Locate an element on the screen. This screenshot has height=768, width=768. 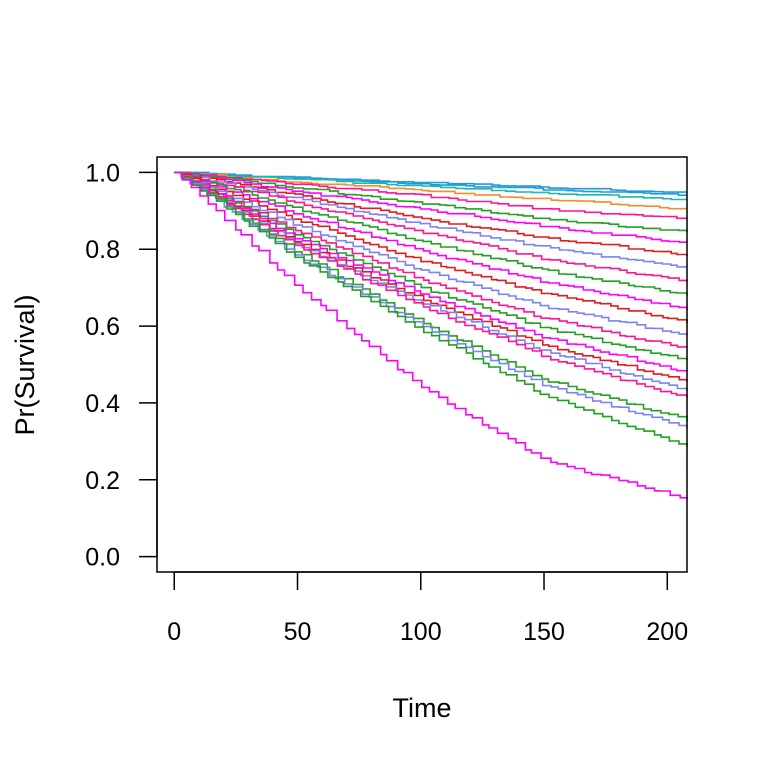
x-tick-label: 150 is located at coordinates (544, 632).